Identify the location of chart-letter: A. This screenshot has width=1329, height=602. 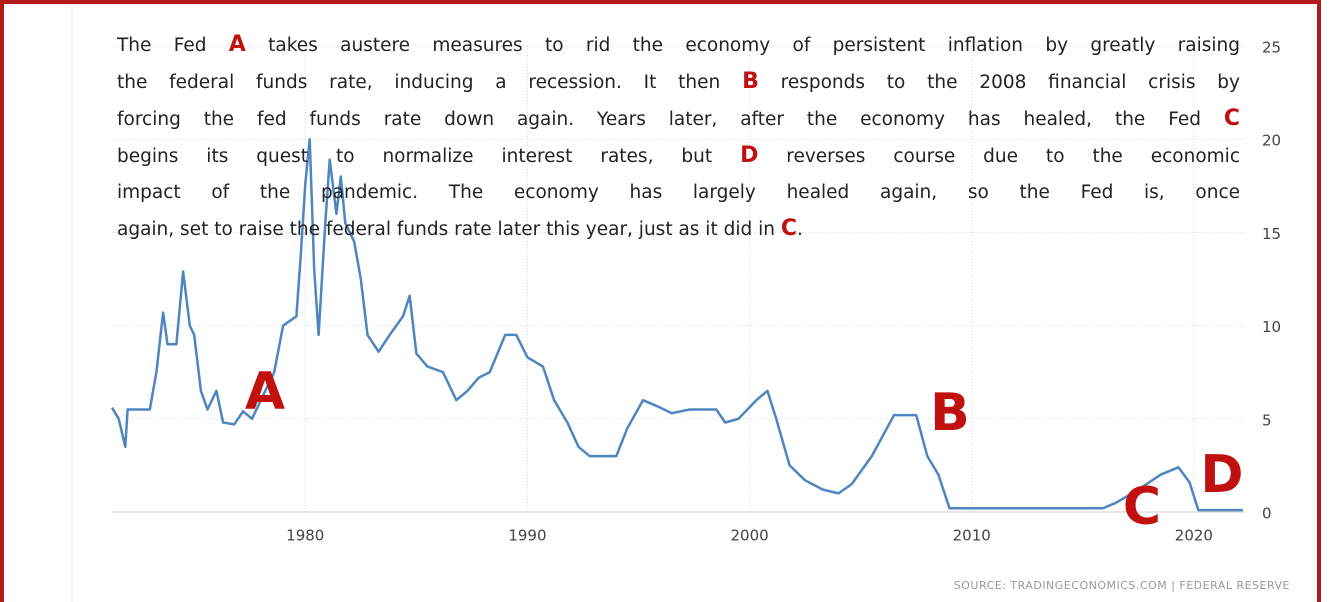
(265, 392).